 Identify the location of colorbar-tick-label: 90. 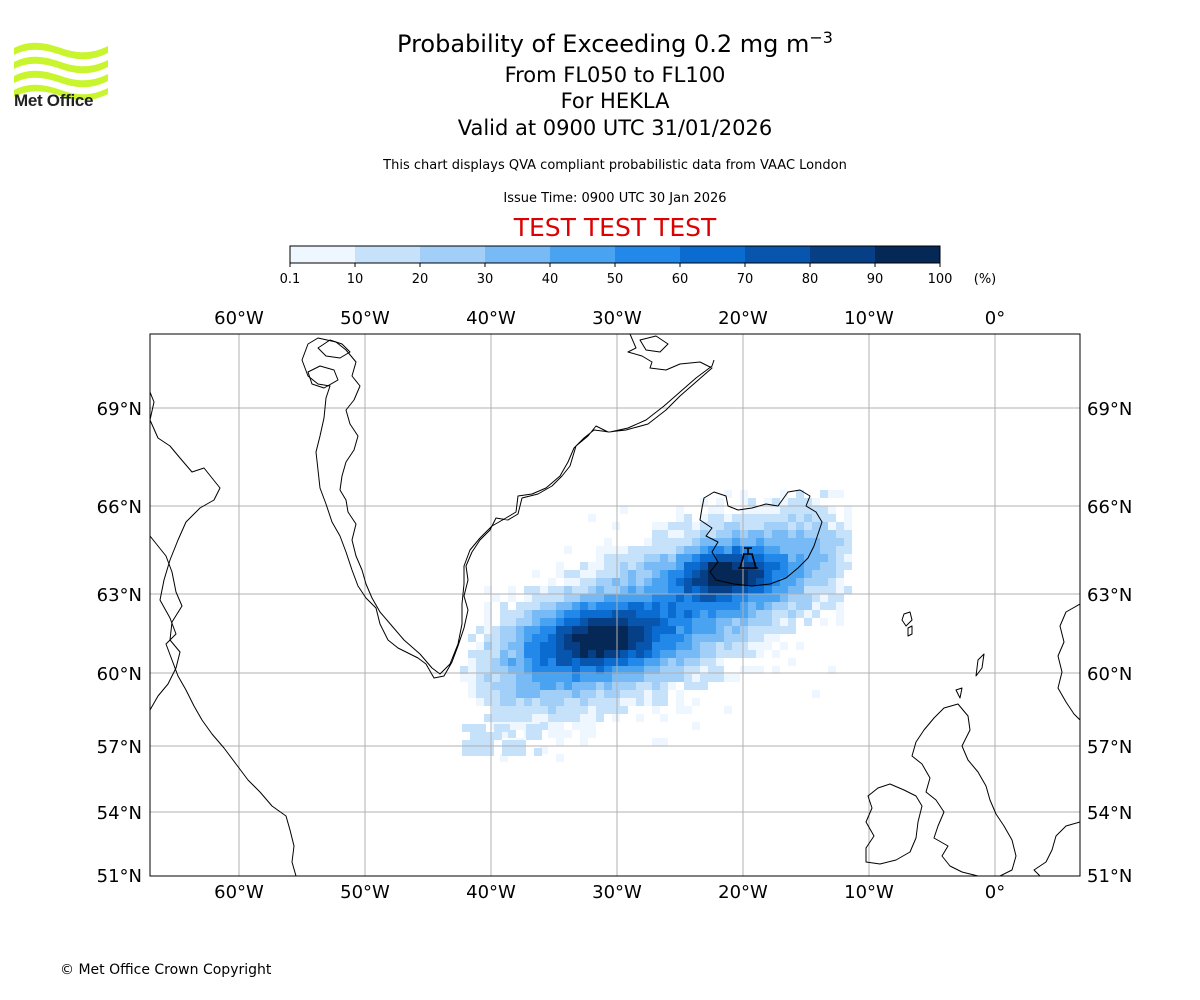
(875, 279).